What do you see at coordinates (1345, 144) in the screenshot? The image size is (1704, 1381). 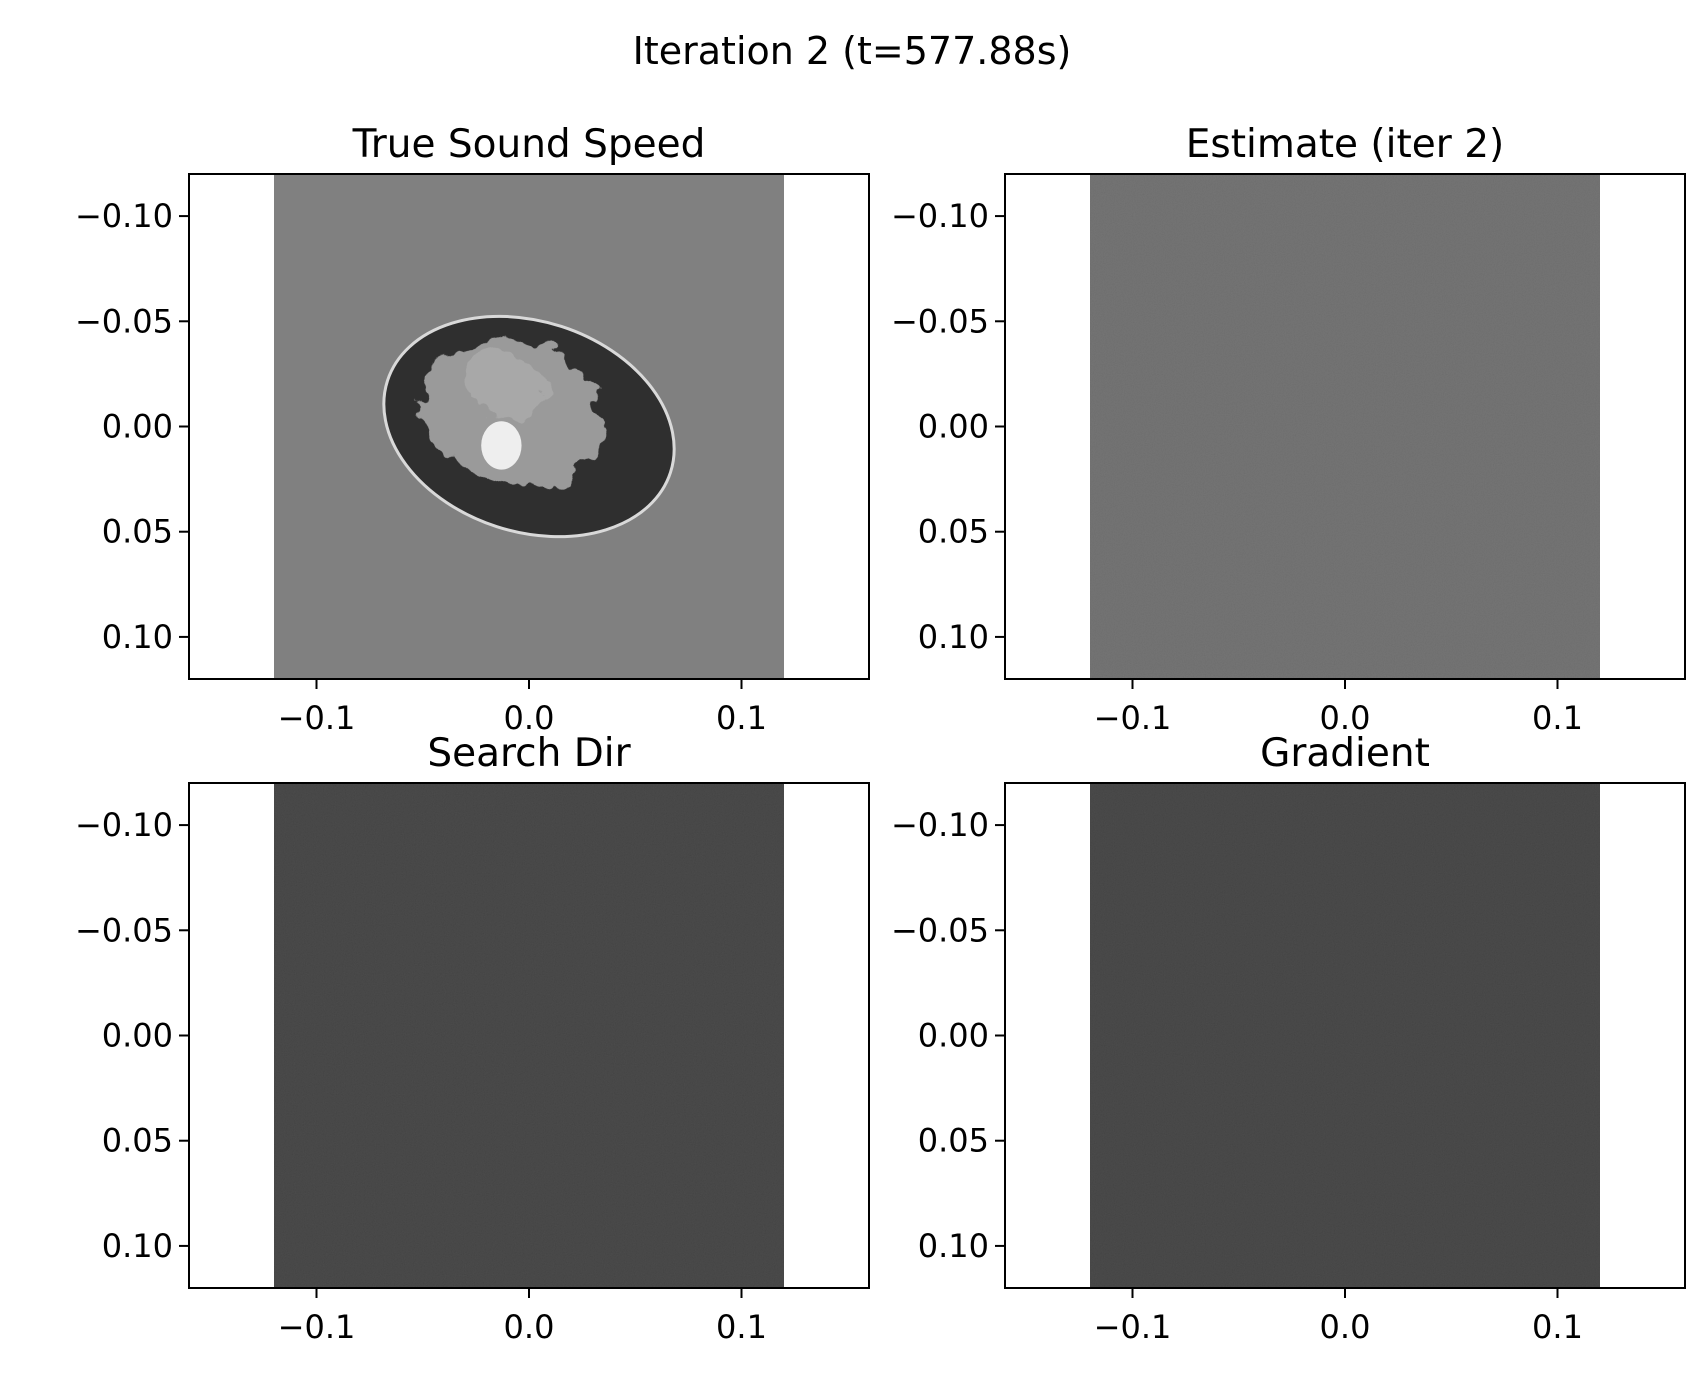 I see `panel-title: Estimate (iter 2)` at bounding box center [1345, 144].